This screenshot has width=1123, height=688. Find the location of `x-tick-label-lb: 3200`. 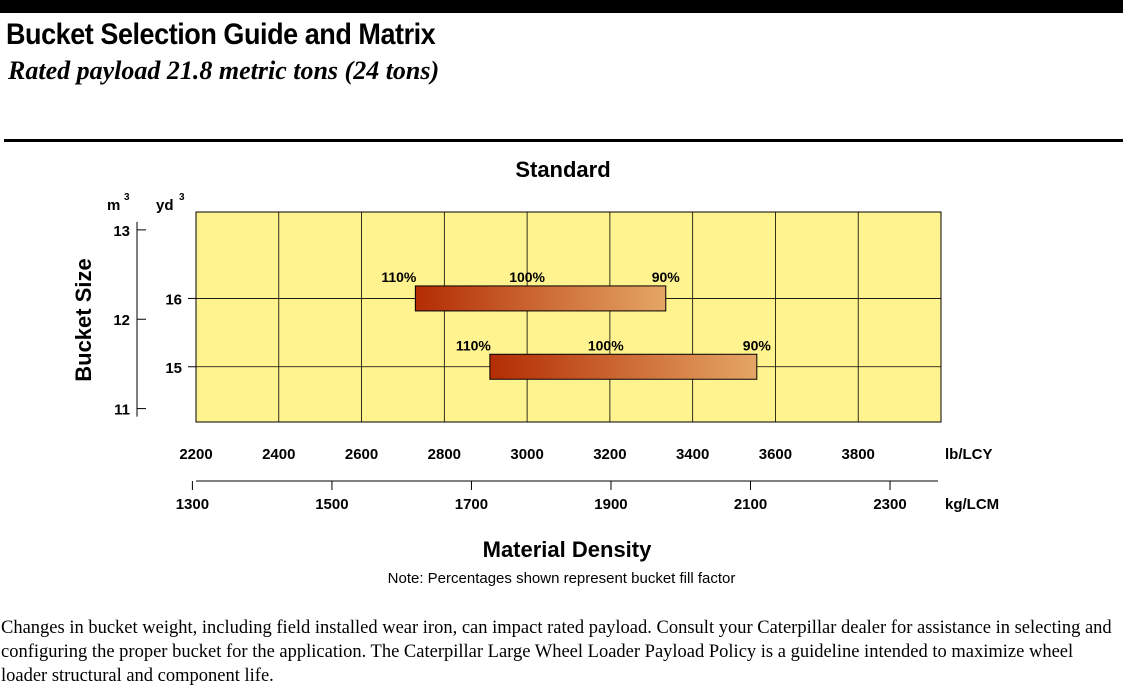

x-tick-label-lb: 3200 is located at coordinates (609, 454).